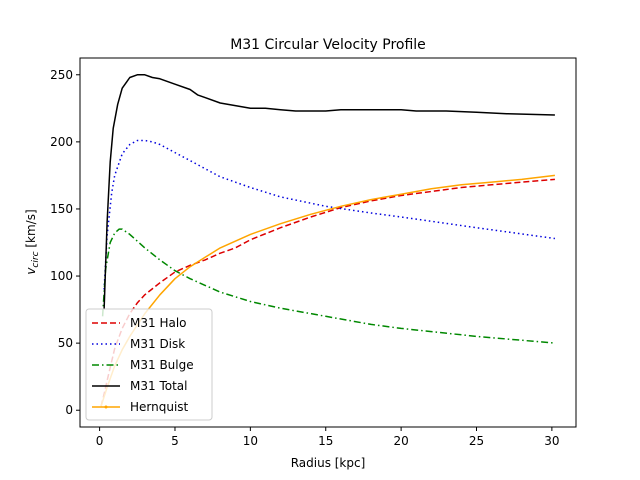 This screenshot has height=480, width=640. Describe the element at coordinates (175, 441) in the screenshot. I see `x-tick-label: 5` at that location.